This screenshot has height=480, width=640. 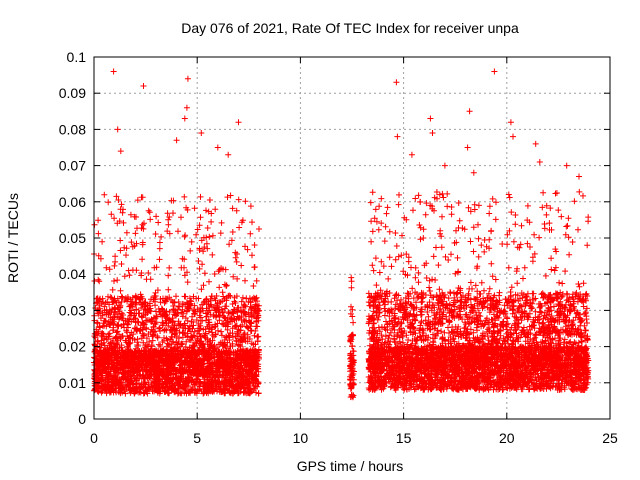 I want to click on y-tick-label: 0.07, so click(x=72, y=166).